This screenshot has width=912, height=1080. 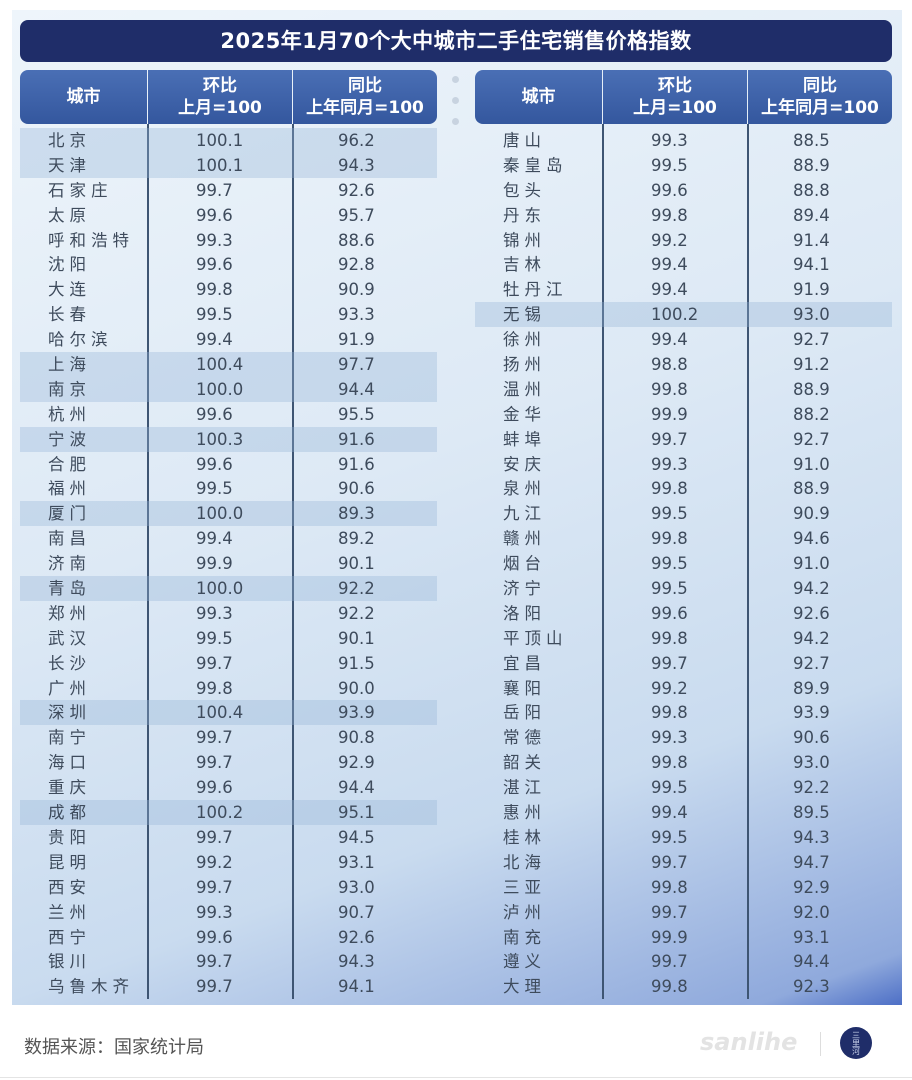 What do you see at coordinates (811, 514) in the screenshot?
I see `yoy-index: 90.9` at bounding box center [811, 514].